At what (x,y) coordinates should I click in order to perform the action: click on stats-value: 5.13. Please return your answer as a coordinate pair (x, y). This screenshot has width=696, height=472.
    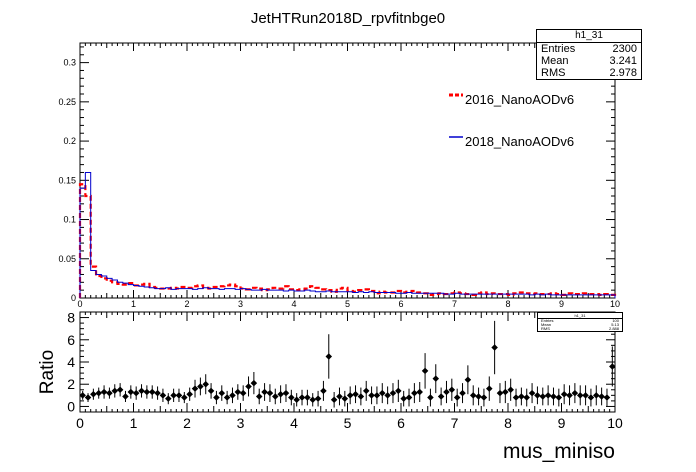
    Looking at the image, I should click on (615, 324).